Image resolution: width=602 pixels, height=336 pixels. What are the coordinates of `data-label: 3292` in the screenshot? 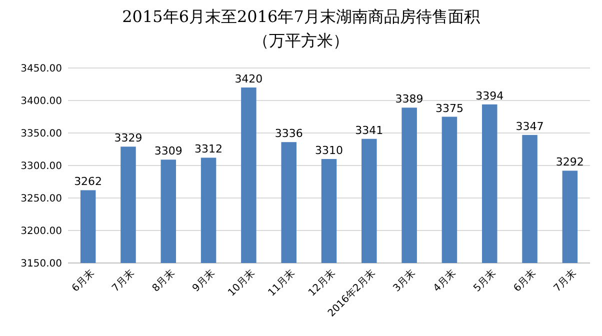 It's located at (570, 162).